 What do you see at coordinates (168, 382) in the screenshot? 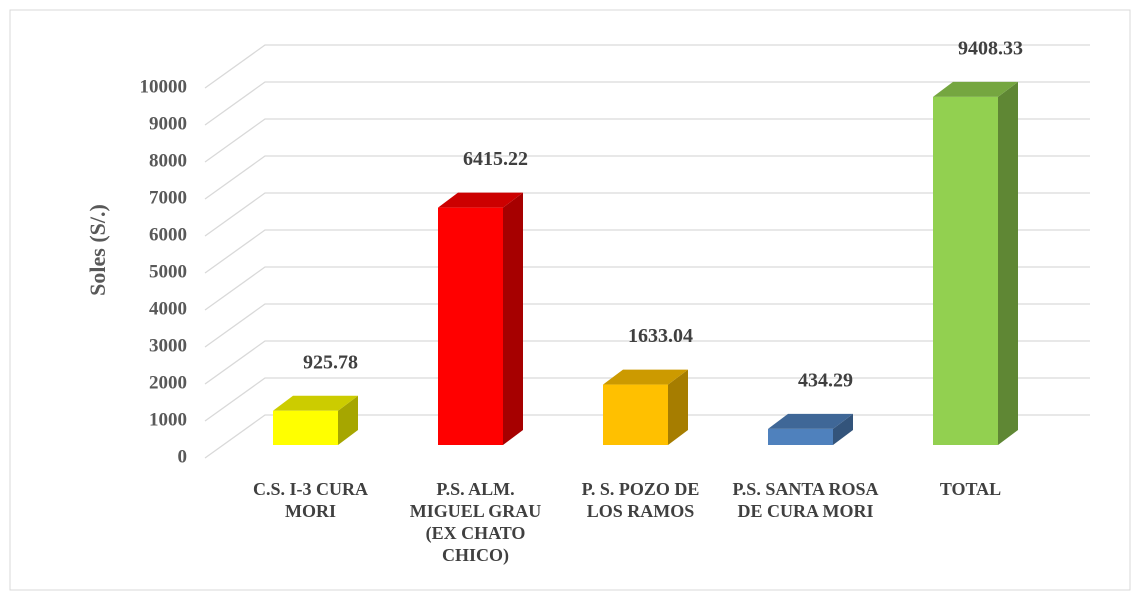
I see `y-tick-label: 2000` at bounding box center [168, 382].